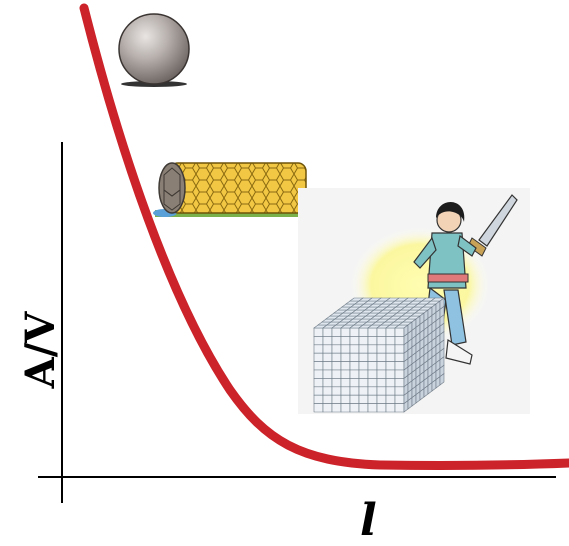  I want to click on cube-illustration, so click(379, 355).